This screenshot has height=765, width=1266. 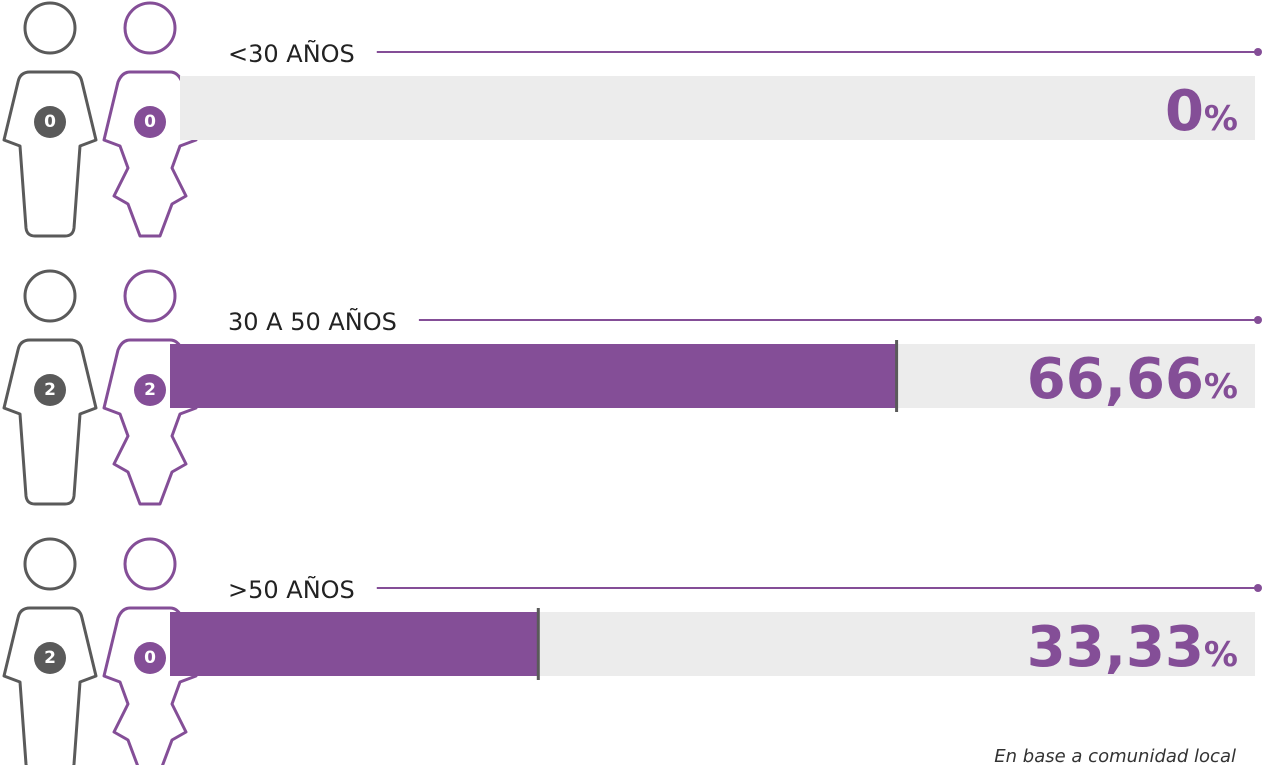 What do you see at coordinates (1115, 755) in the screenshot?
I see `footnote: En base a comunidad local` at bounding box center [1115, 755].